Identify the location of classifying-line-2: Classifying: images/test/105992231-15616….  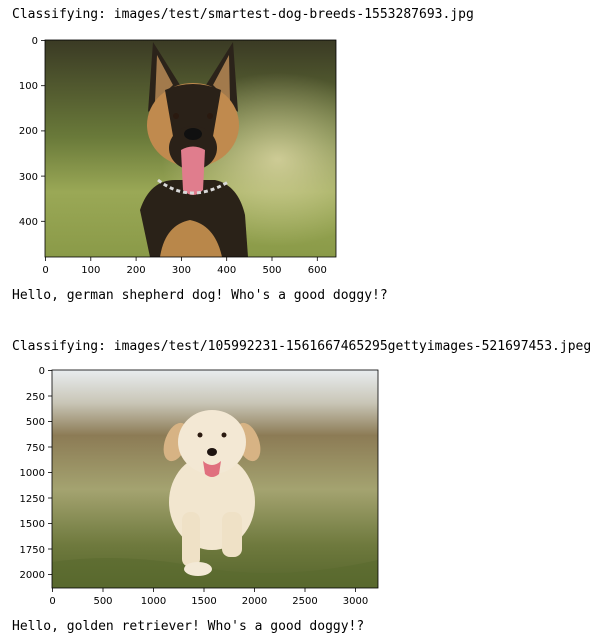
(302, 346).